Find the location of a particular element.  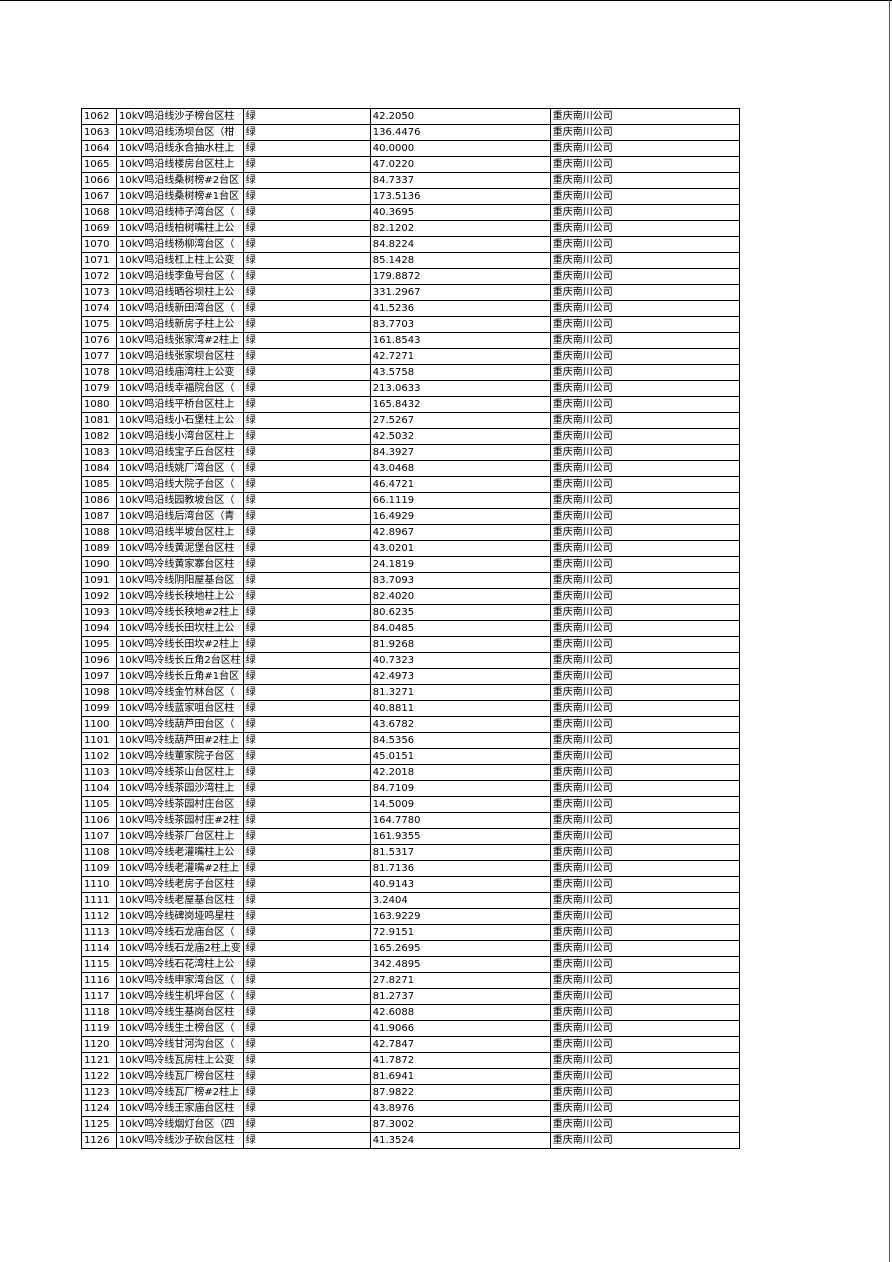

station-name-cell: 10kV鸣沿线永合抽水柱上 is located at coordinates (180, 148).